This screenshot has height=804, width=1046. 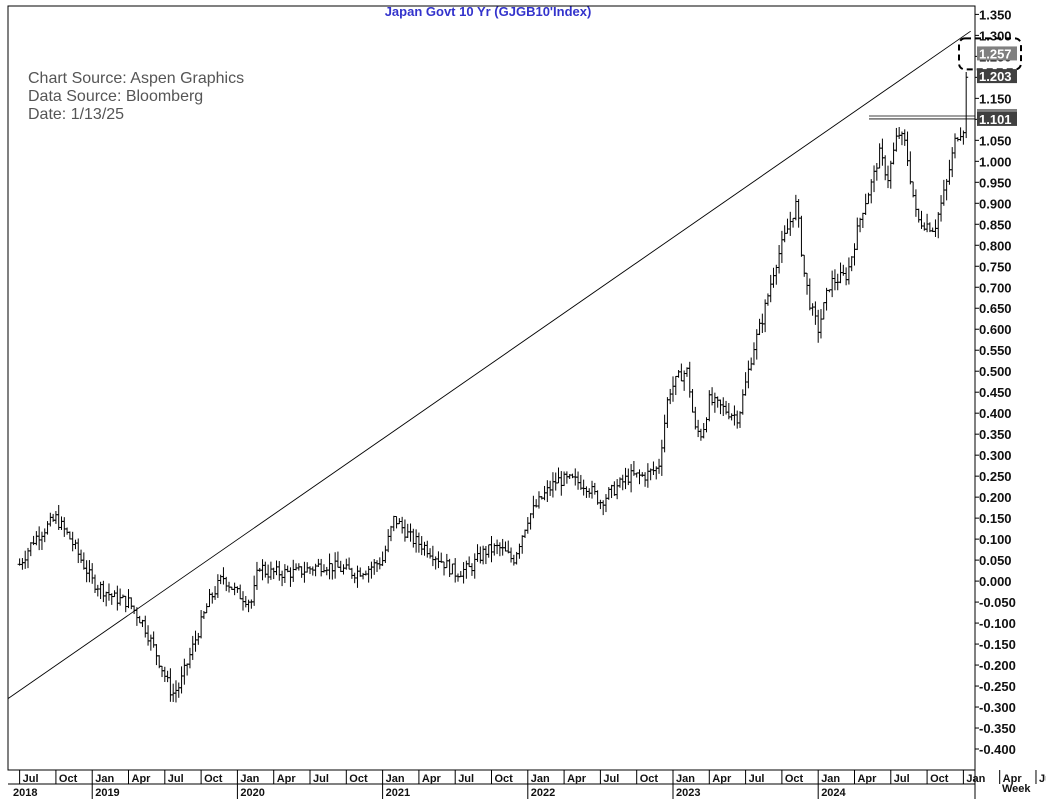 What do you see at coordinates (688, 793) in the screenshot?
I see `x-year-label: 2023` at bounding box center [688, 793].